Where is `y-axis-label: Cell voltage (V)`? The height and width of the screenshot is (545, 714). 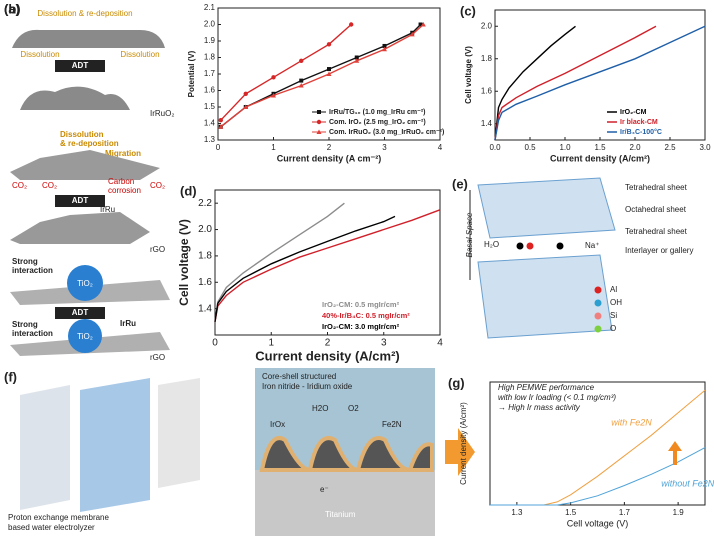
y-axis-label: Cell voltage (V) is located at coordinates (184, 262).